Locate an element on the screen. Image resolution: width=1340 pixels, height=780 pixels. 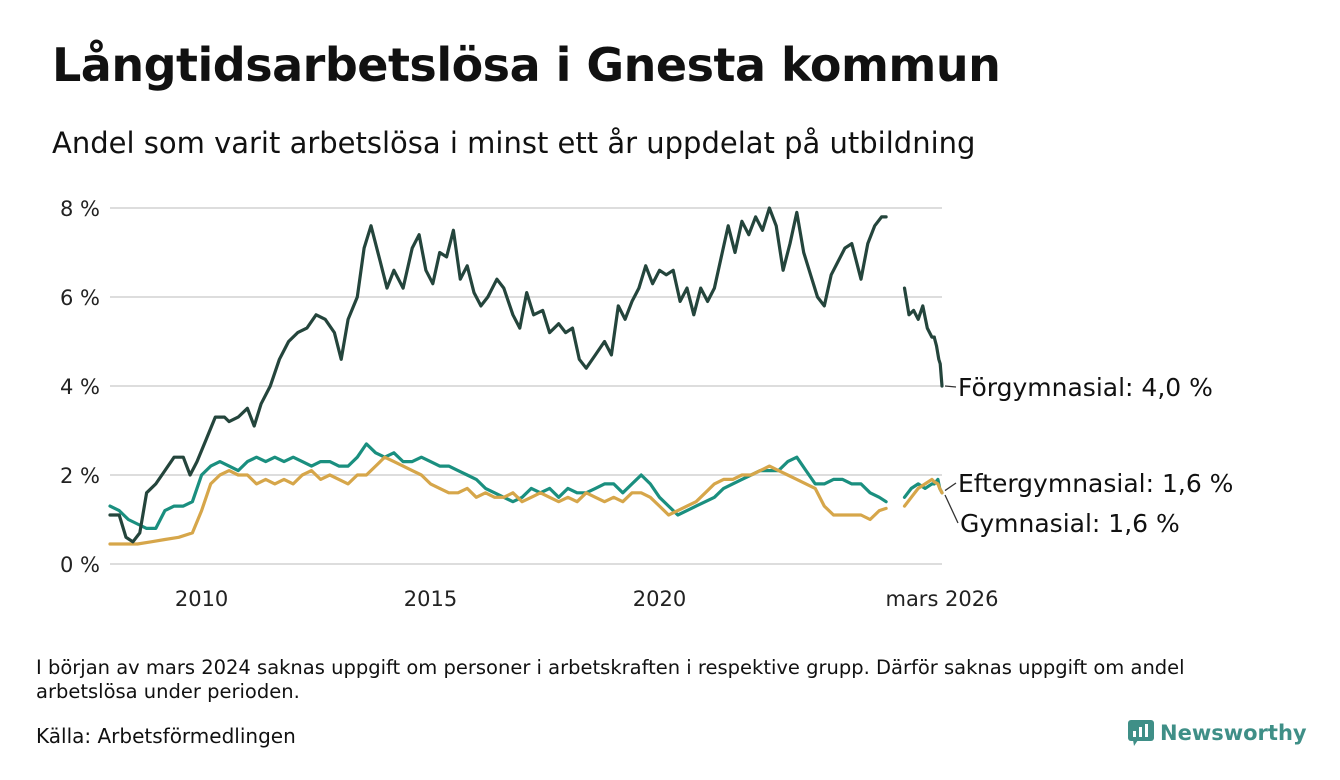
newsworthy-logo-icon is located at coordinates (1141, 733).